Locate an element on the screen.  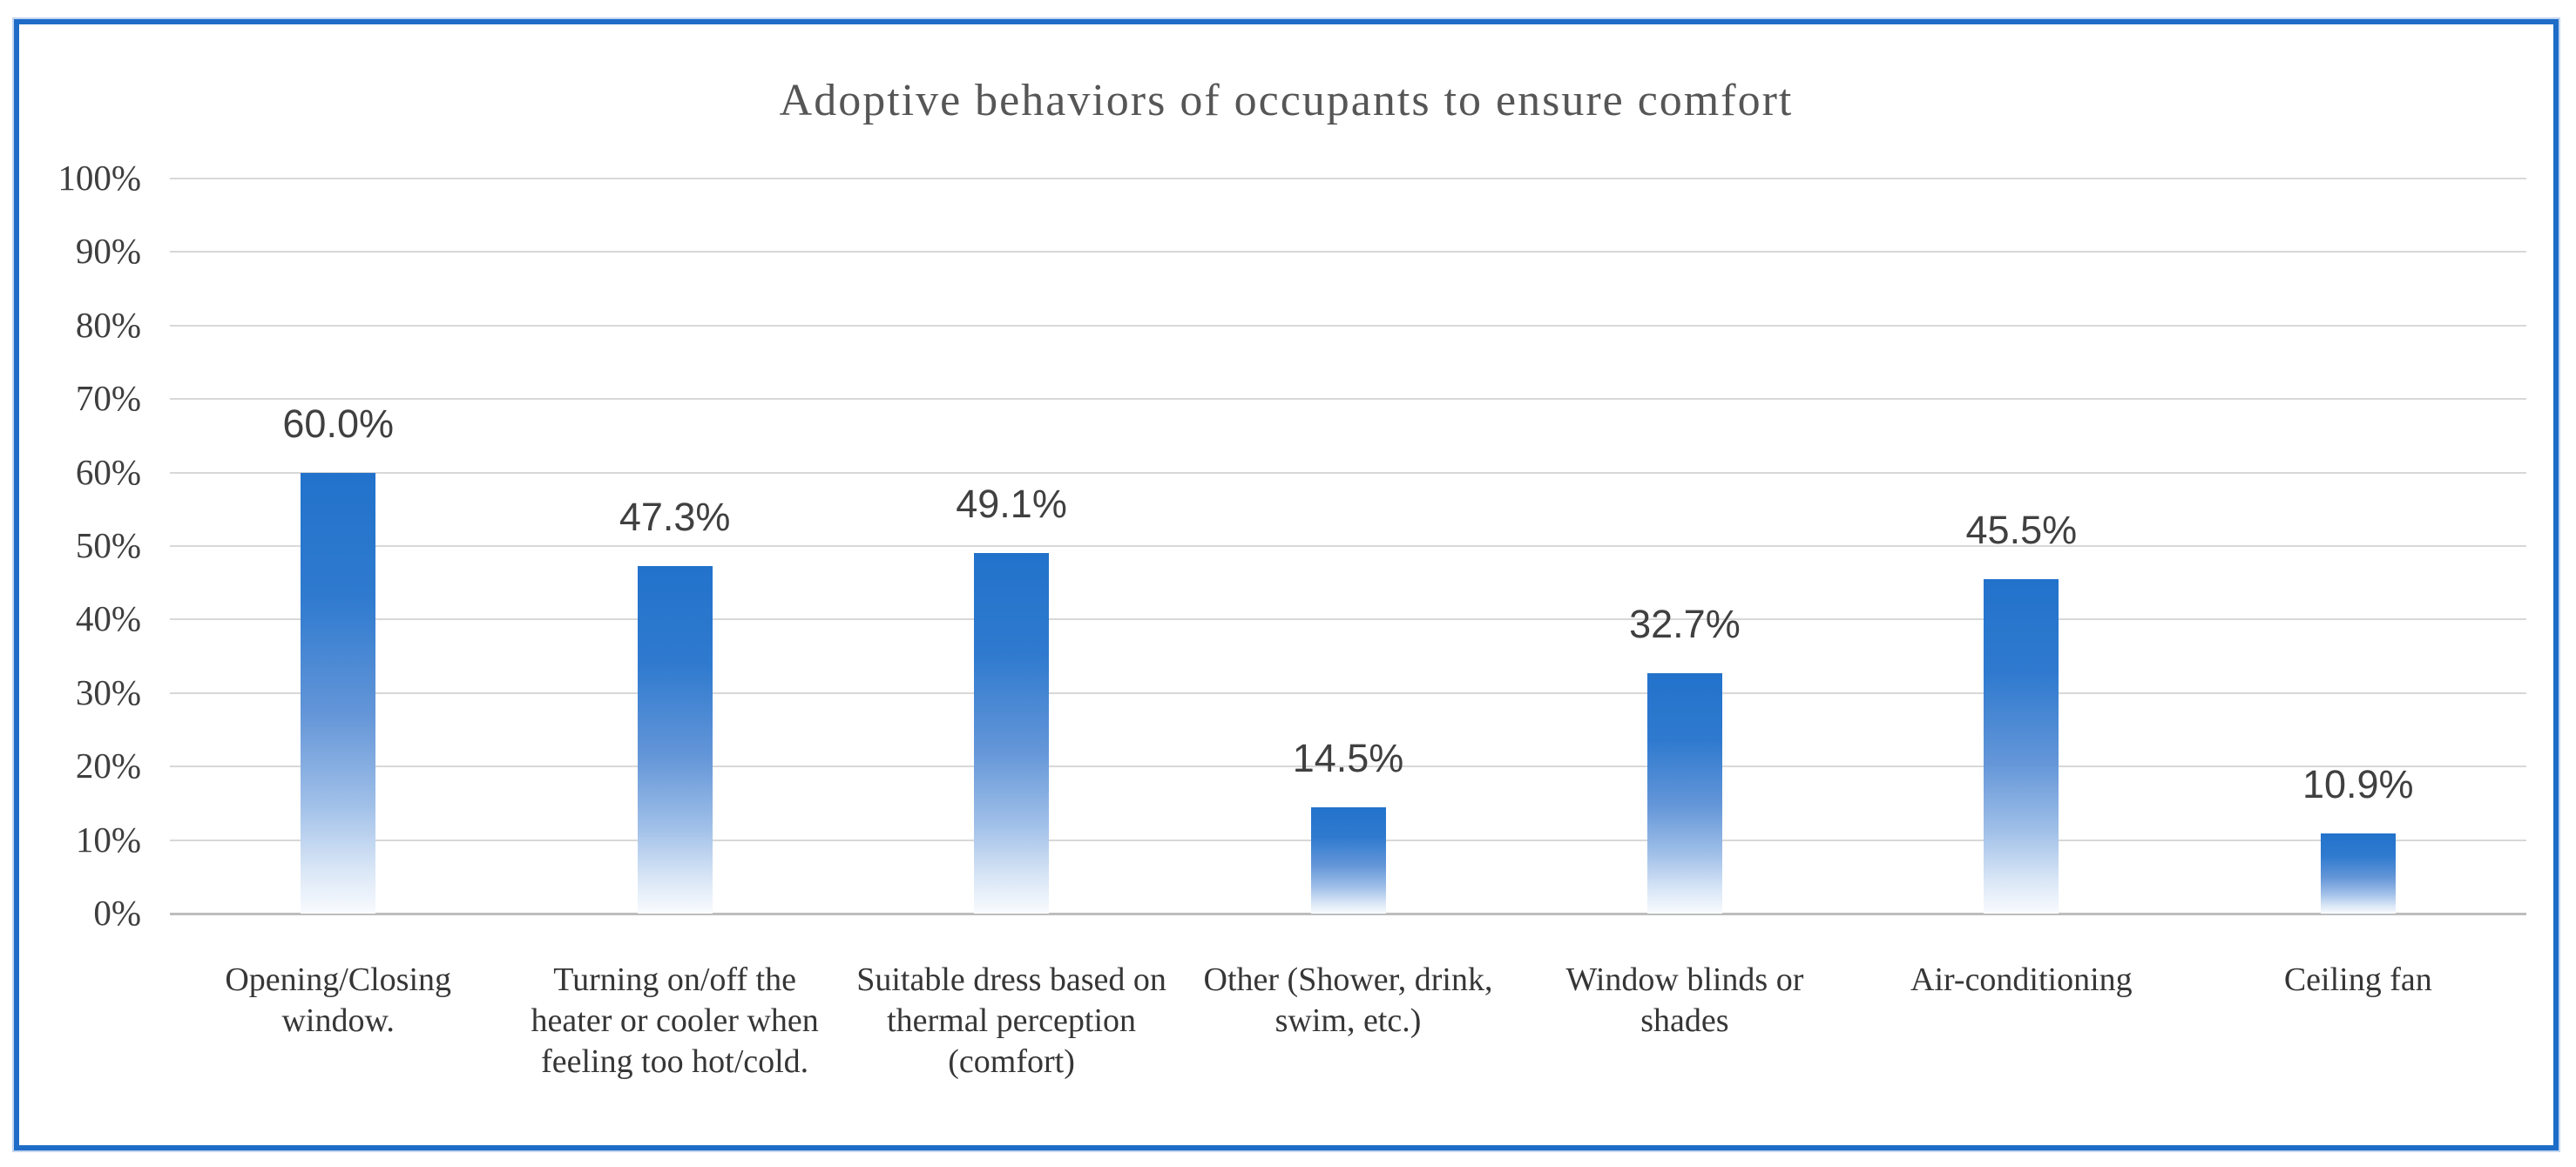
data-label: 60.0% is located at coordinates (338, 424).